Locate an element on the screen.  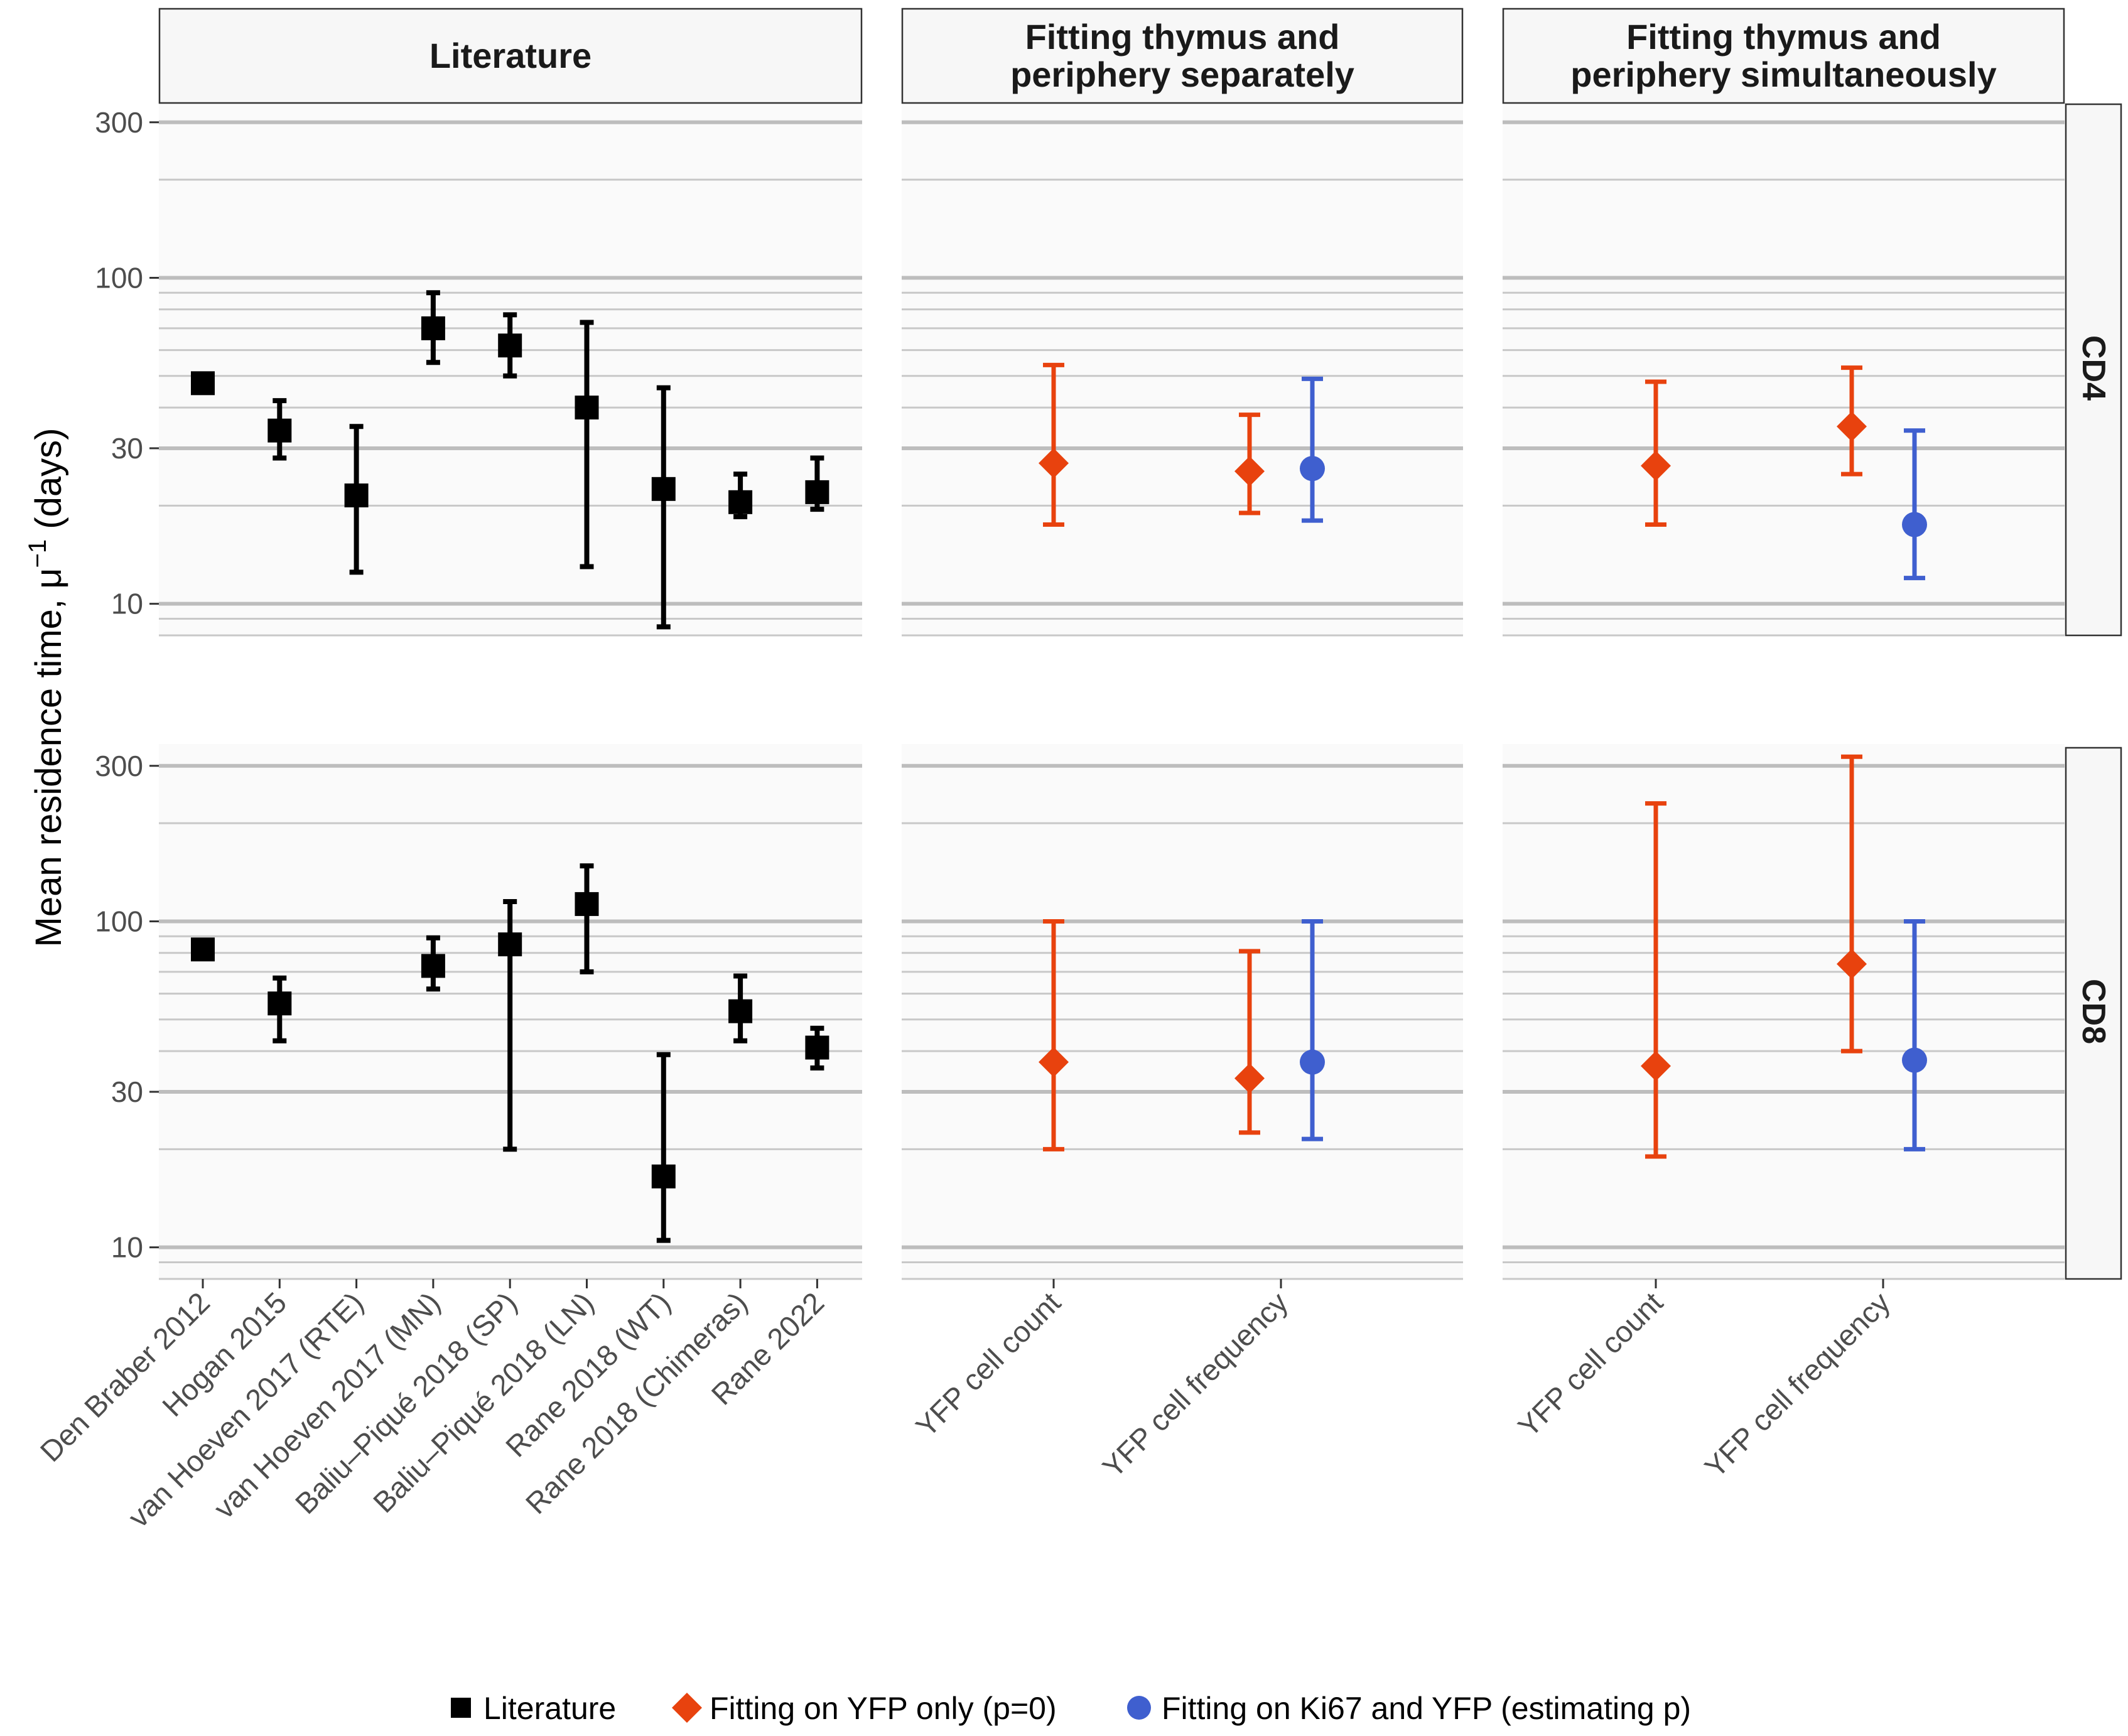
panel-CD8-sim is located at coordinates (1784, 1012).